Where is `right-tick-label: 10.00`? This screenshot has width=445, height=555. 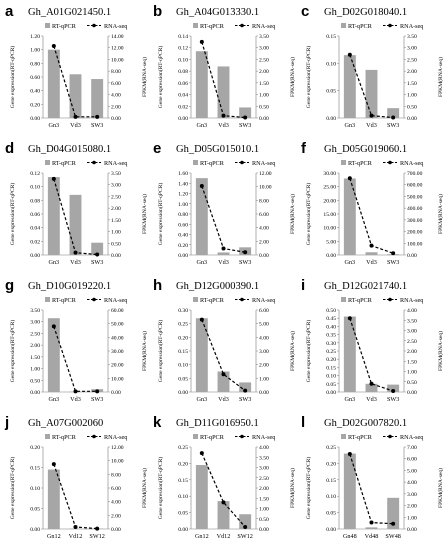
right-tick-label: 10.00 is located at coordinates (117, 379).